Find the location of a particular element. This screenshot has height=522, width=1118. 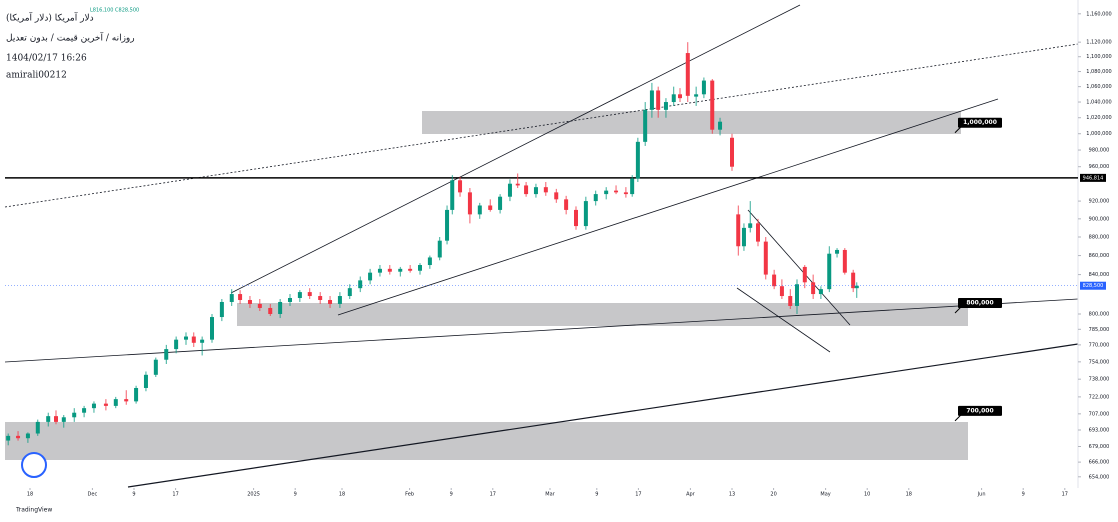

level-label: 700,000 is located at coordinates (979, 410).